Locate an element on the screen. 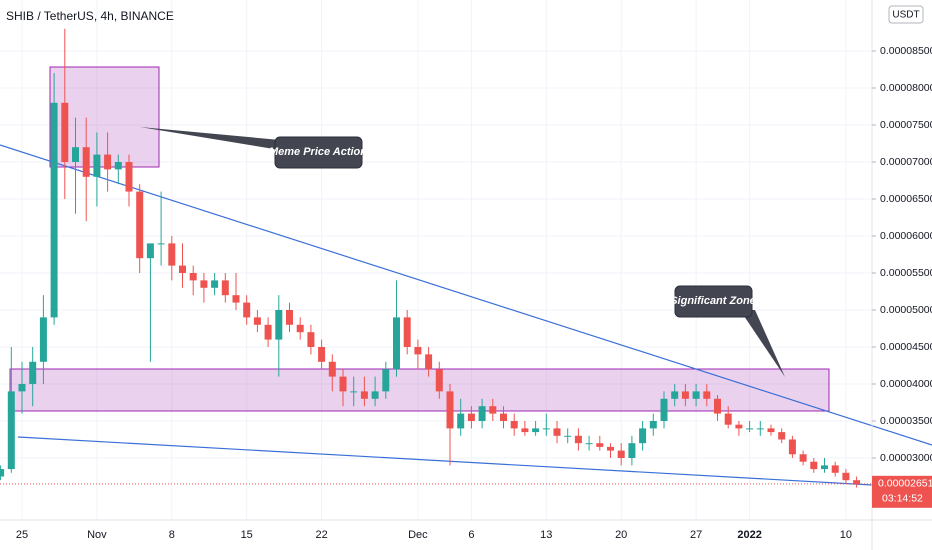  x-tick-label: 22 is located at coordinates (321, 535).